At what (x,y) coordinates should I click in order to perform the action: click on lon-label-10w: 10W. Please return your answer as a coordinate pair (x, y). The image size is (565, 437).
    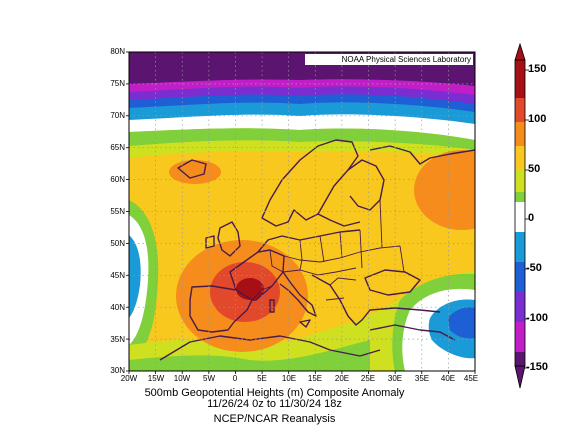
    Looking at the image, I should click on (182, 378).